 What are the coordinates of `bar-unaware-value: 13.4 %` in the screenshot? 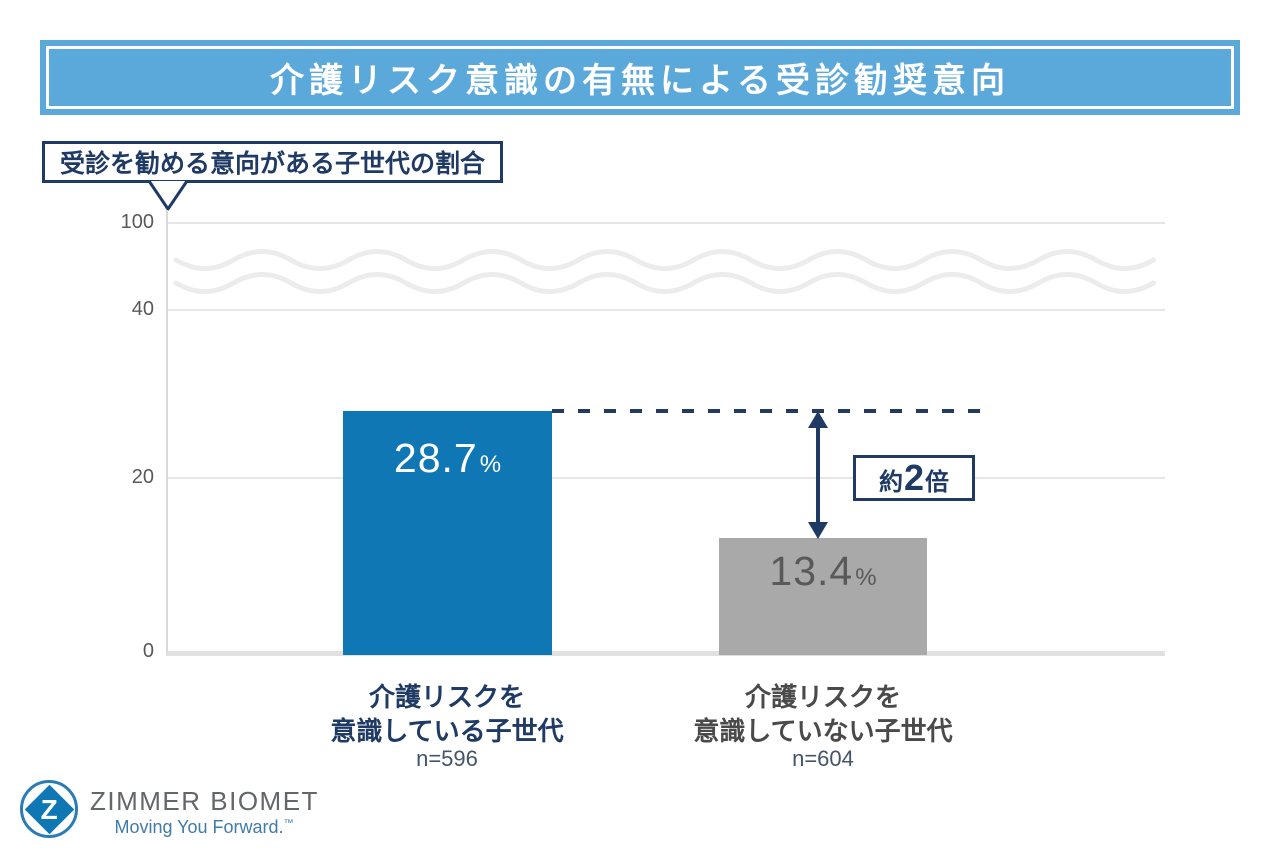 It's located at (822, 601).